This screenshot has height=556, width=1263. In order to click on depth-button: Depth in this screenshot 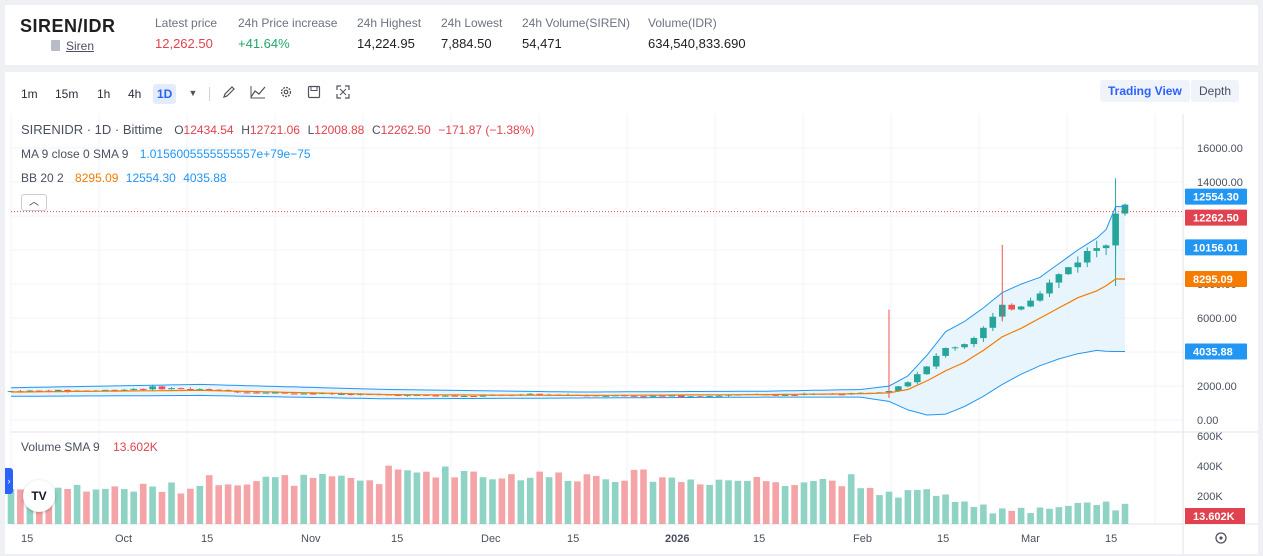, I will do `click(1215, 91)`.